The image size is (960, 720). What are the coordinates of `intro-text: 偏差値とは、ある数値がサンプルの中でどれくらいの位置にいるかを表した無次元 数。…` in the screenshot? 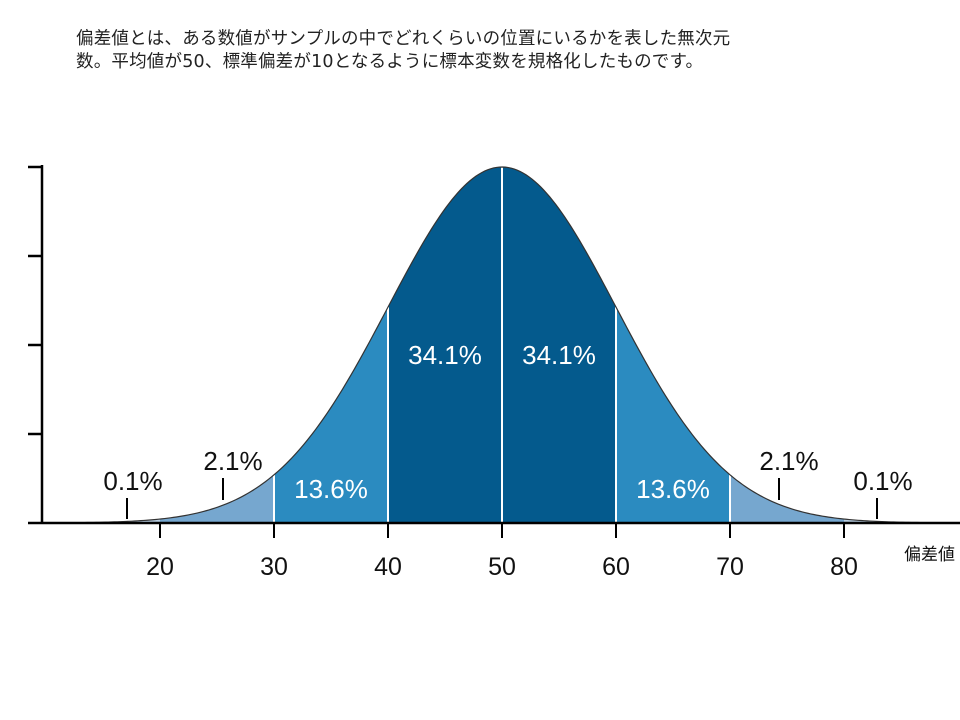 It's located at (496, 51).